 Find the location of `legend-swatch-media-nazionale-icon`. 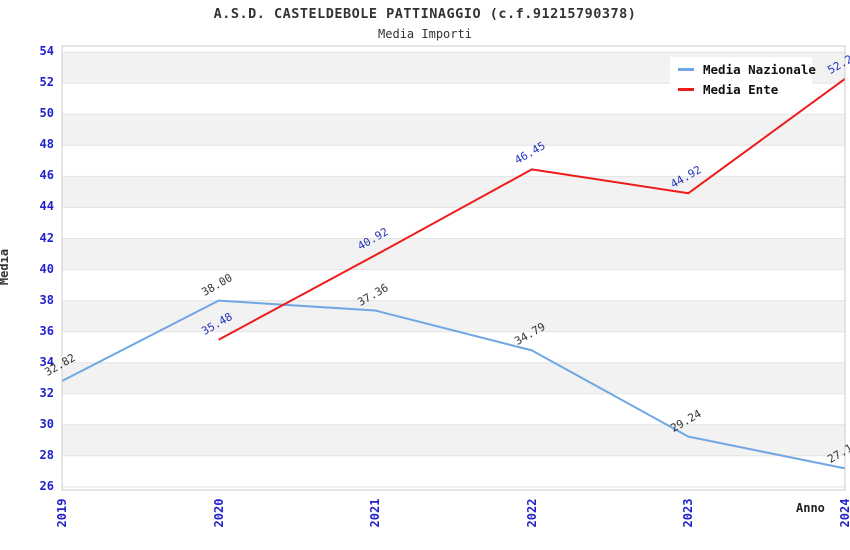

legend-swatch-media-nazionale-icon is located at coordinates (686, 69).